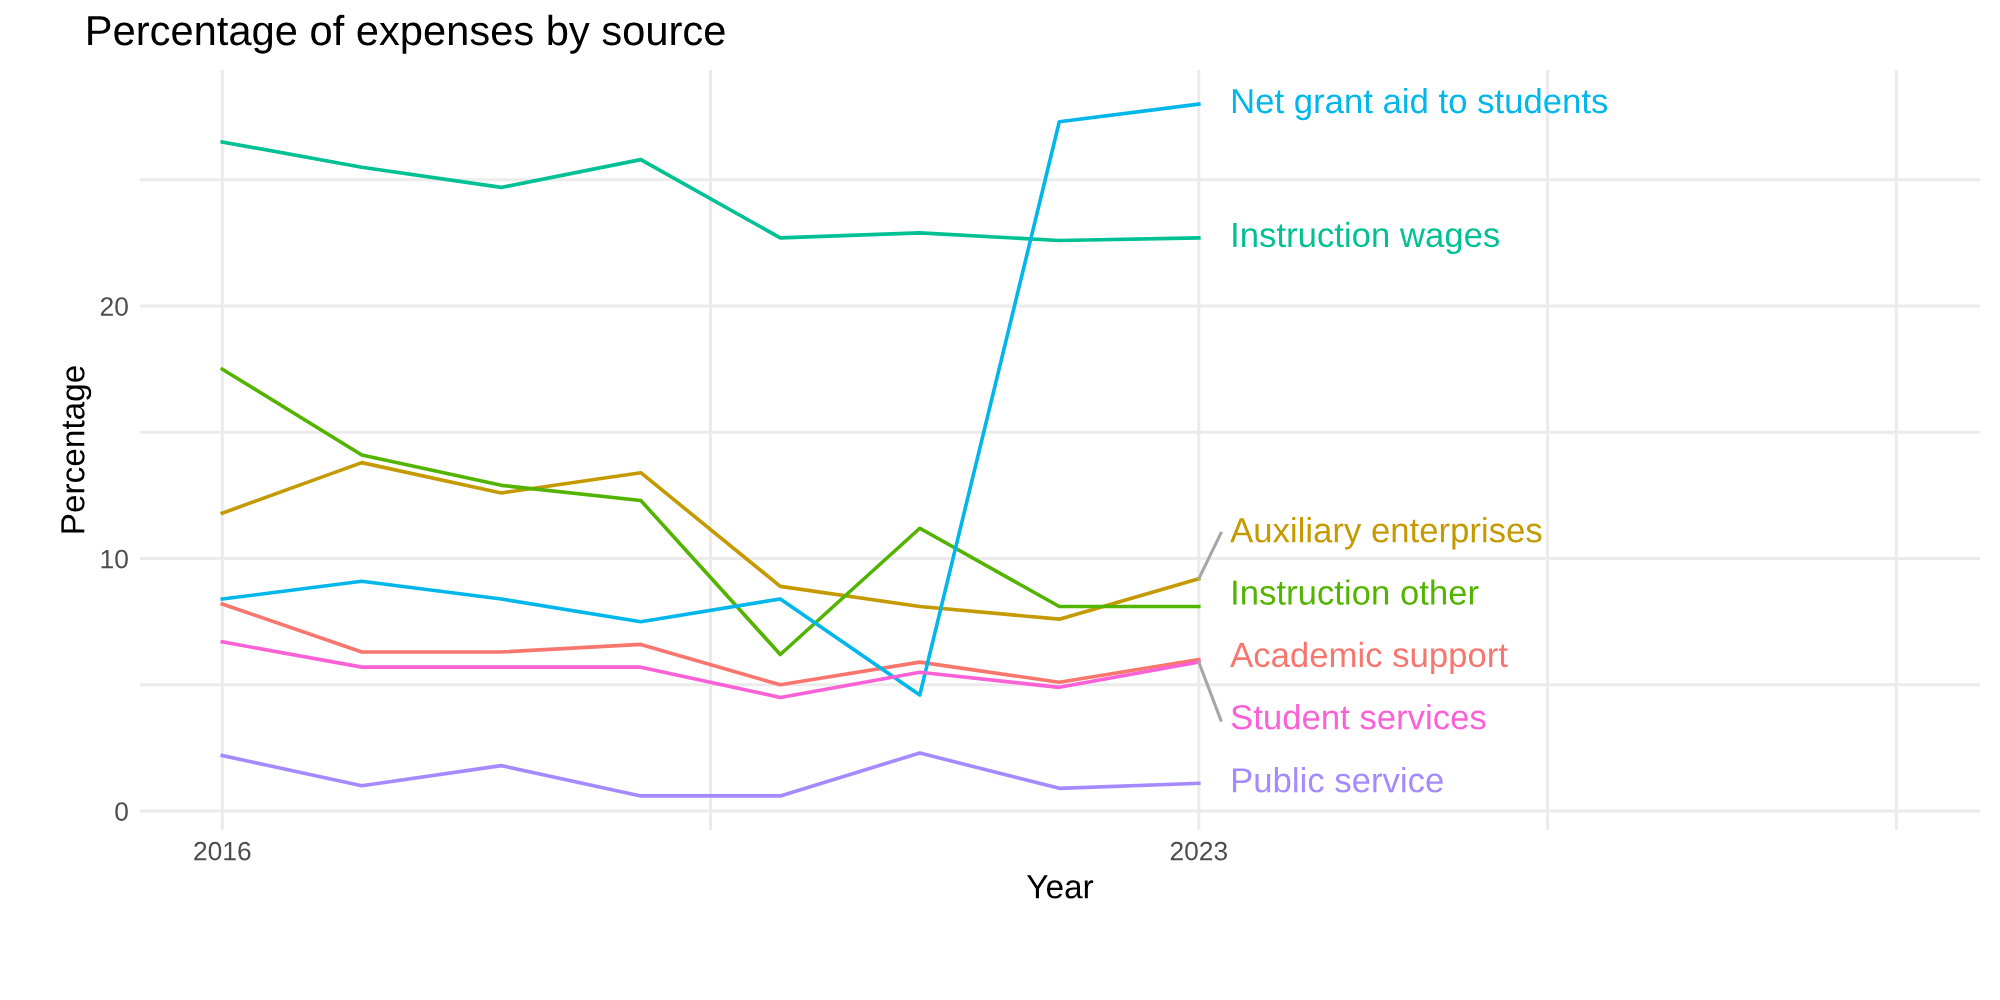 The image size is (2000, 1000). What do you see at coordinates (1356, 592) in the screenshot?
I see `series-label: Instruction other` at bounding box center [1356, 592].